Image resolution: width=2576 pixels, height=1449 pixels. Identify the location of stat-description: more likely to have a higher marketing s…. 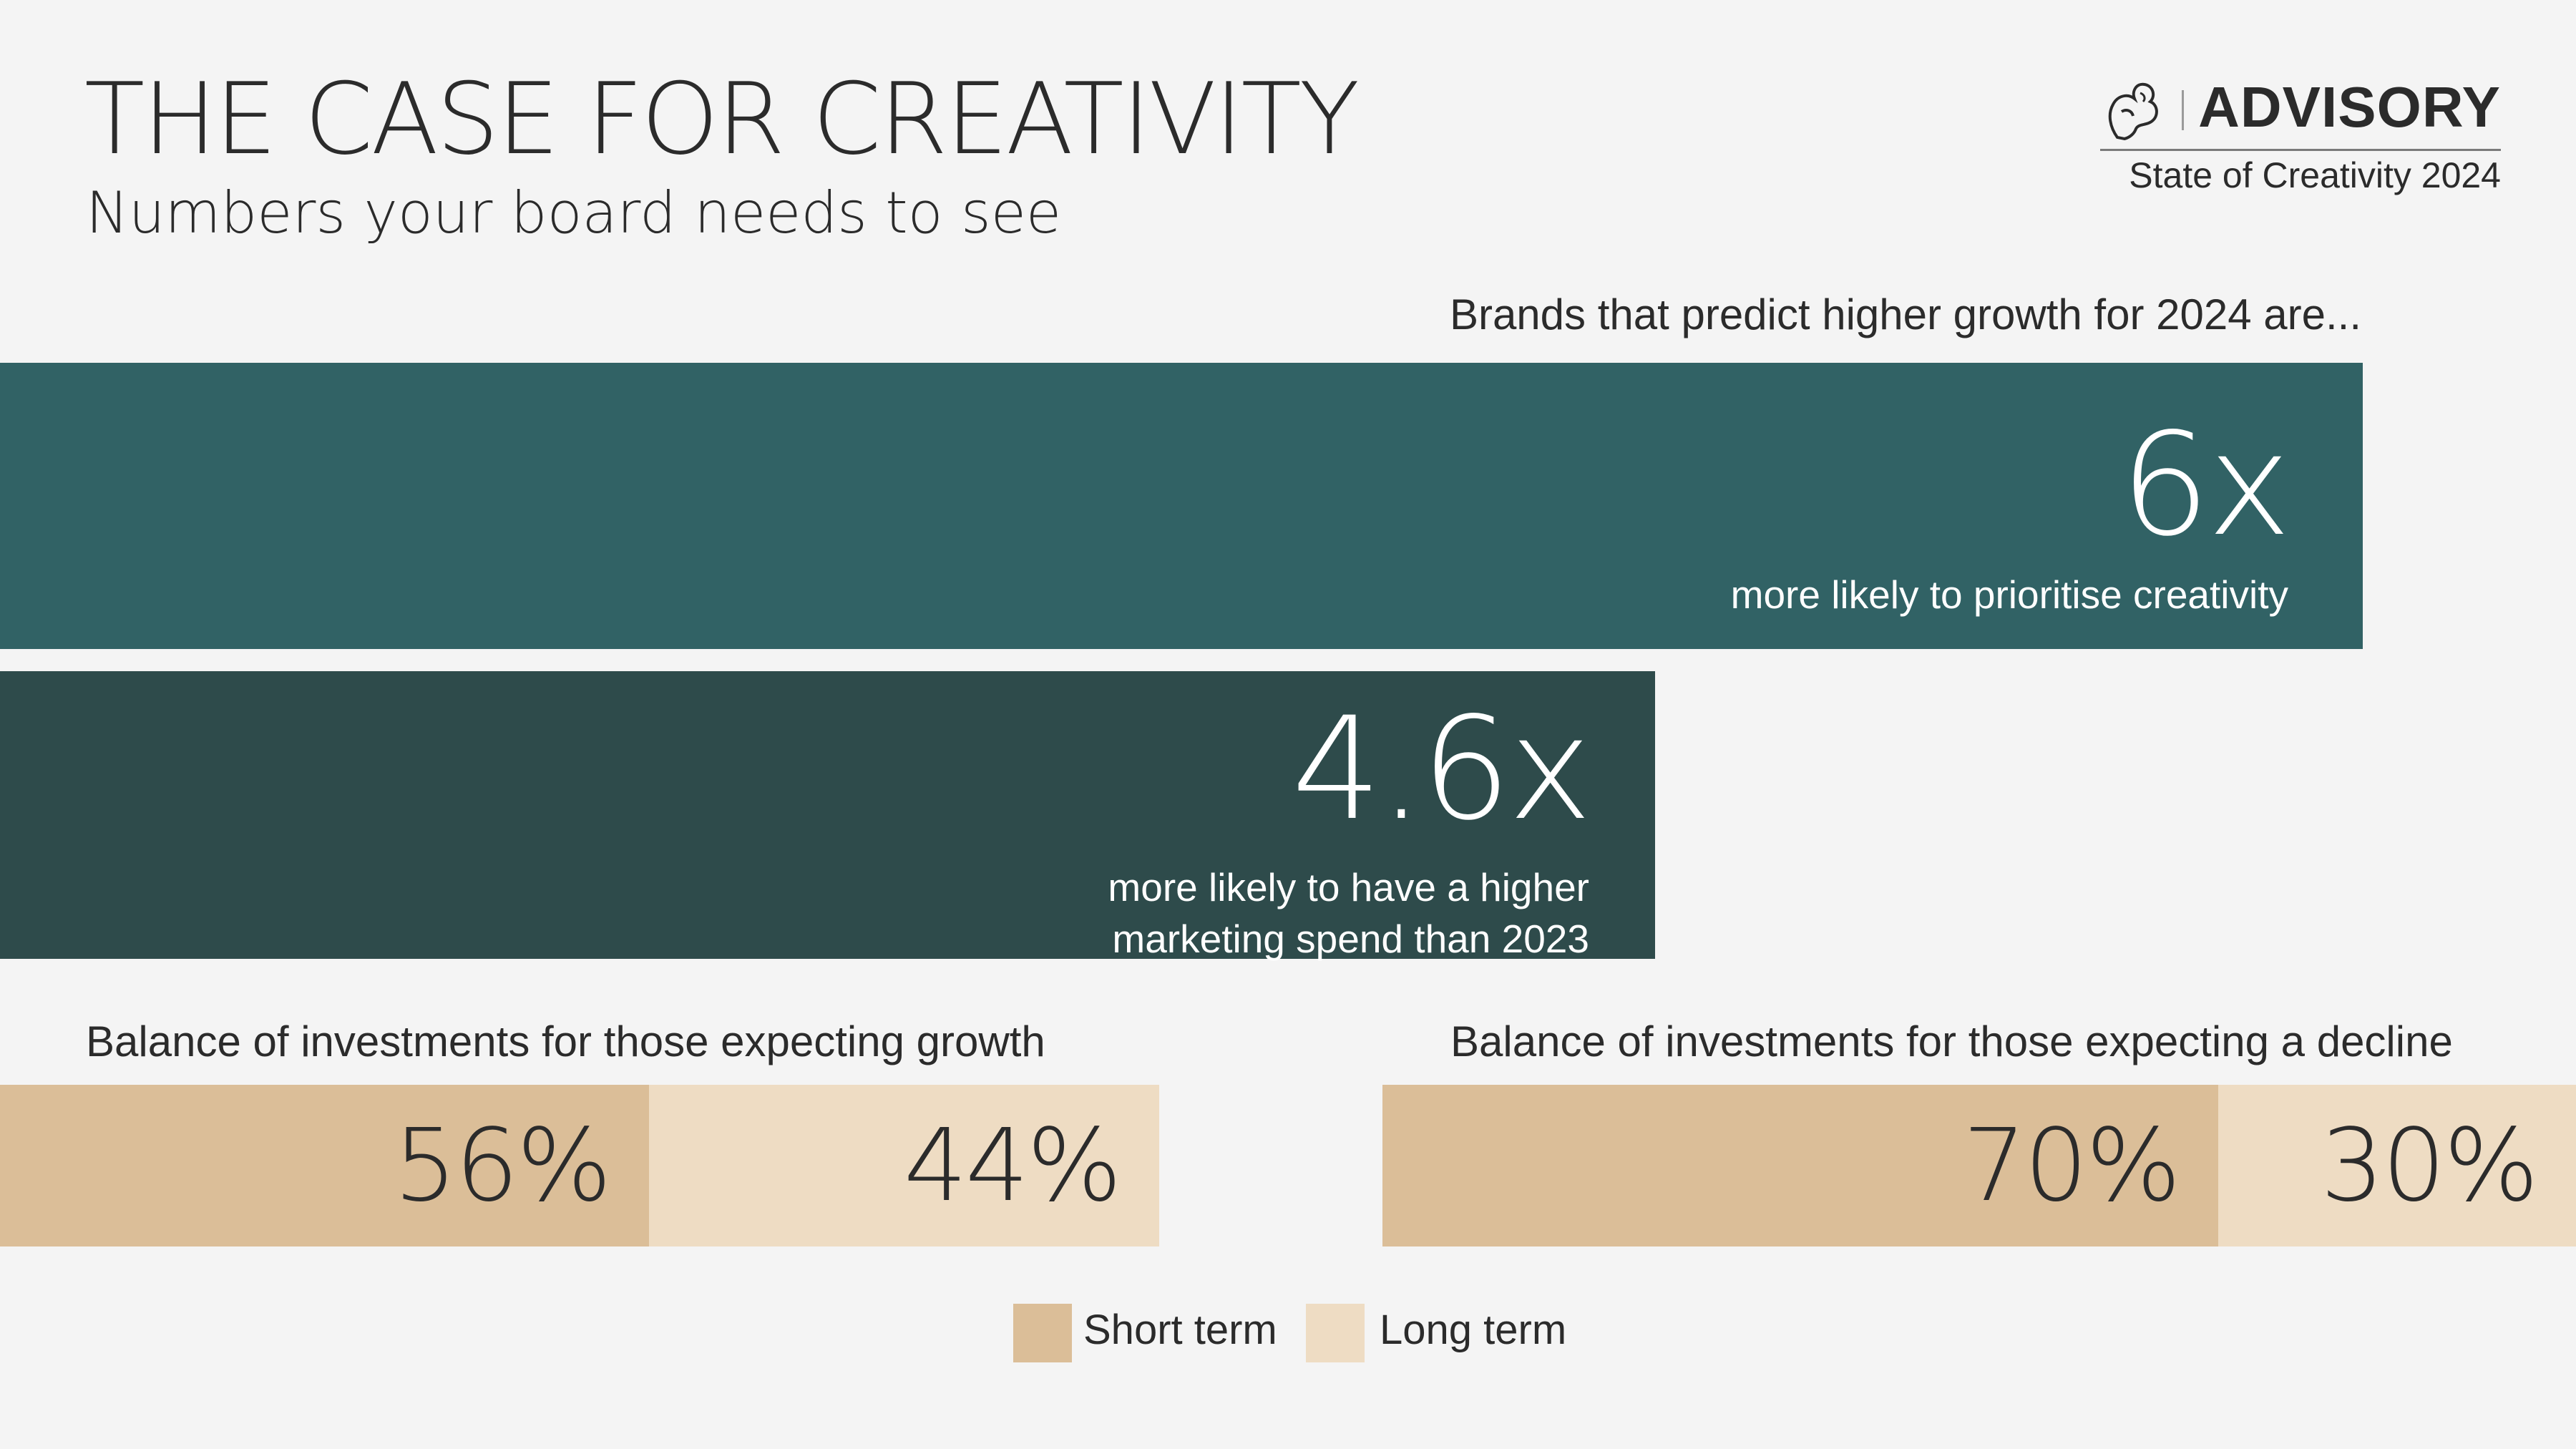
(1348, 913).